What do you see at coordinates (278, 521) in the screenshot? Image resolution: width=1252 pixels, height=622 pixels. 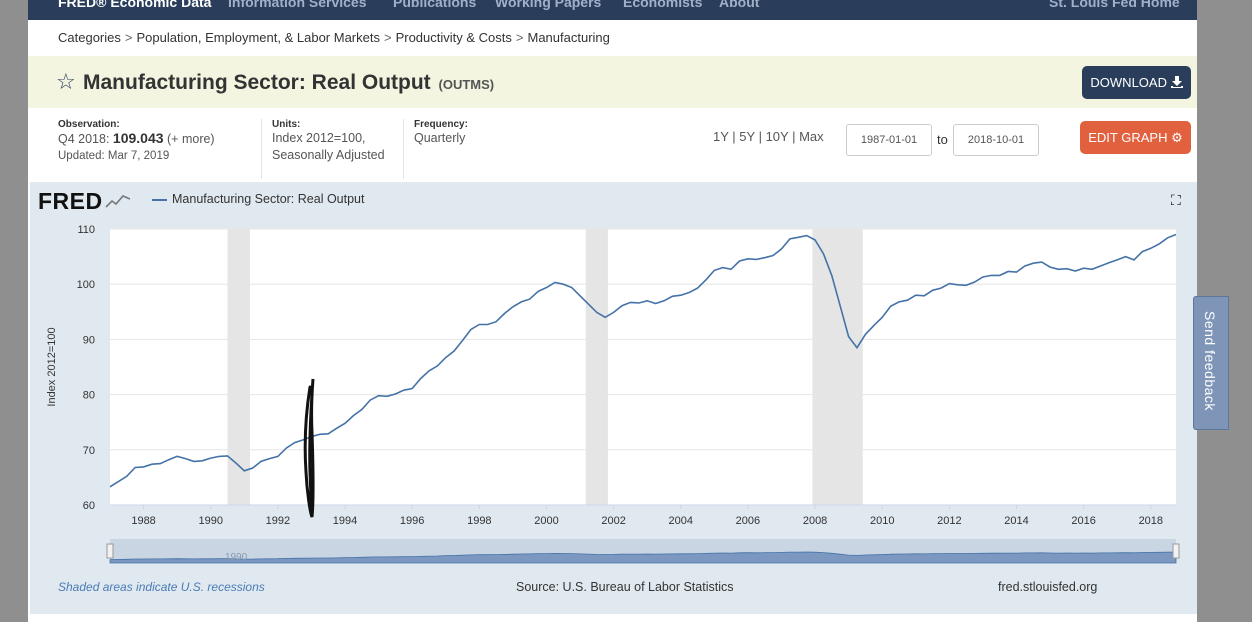 I see `x-tick-label: 1992` at bounding box center [278, 521].